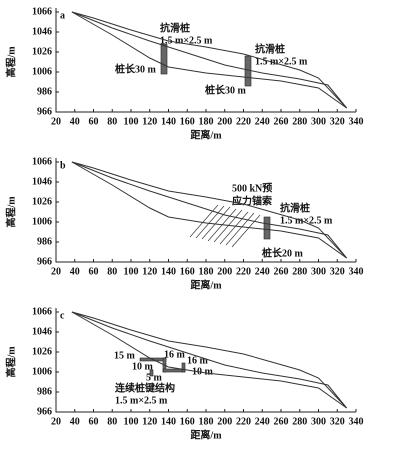 This screenshot has height=456, width=400. Describe the element at coordinates (252, 188) in the screenshot. I see `annotation: 500 kN预` at that location.